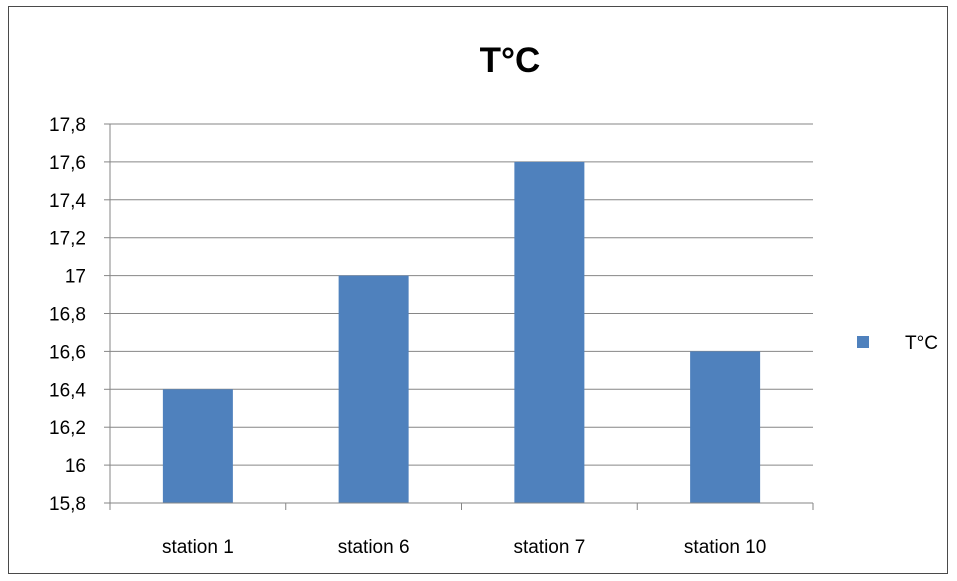 The image size is (957, 581). Describe the element at coordinates (75, 466) in the screenshot. I see `y-tick-label: 16` at that location.